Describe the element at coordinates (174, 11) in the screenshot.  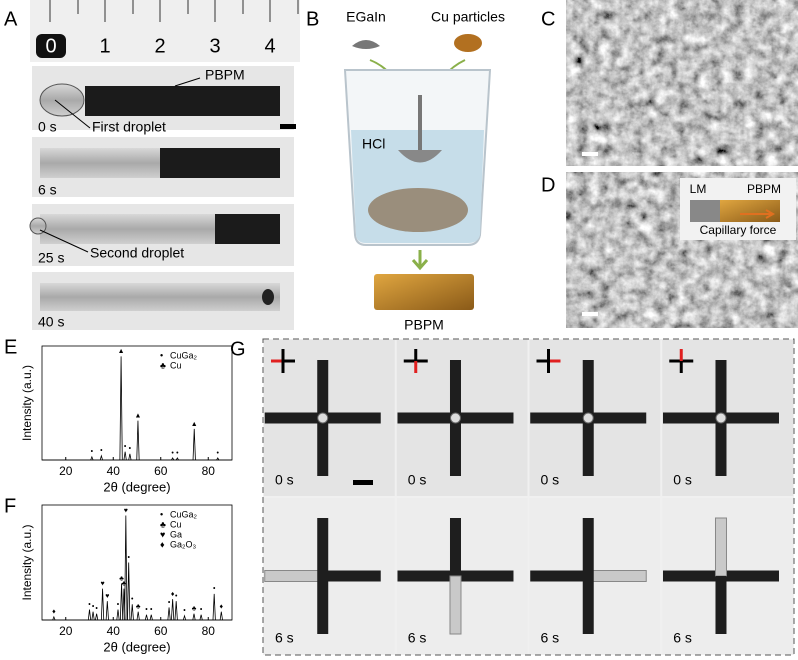
I see `ruler-ticks` at that location.